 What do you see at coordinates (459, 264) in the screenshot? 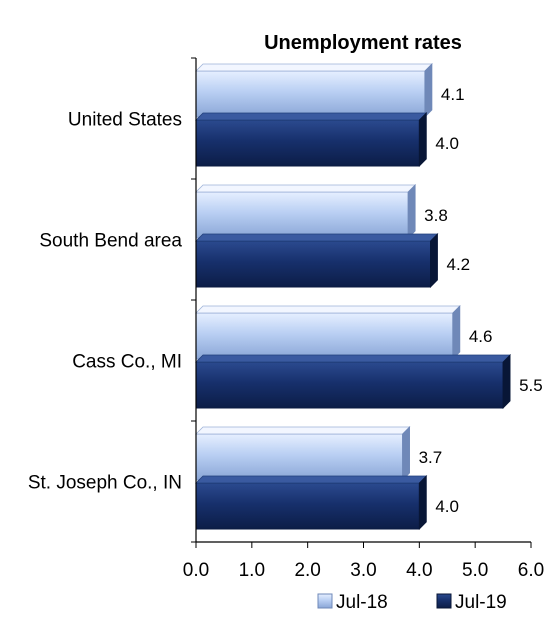
I see `data-label: 4.2` at bounding box center [459, 264].